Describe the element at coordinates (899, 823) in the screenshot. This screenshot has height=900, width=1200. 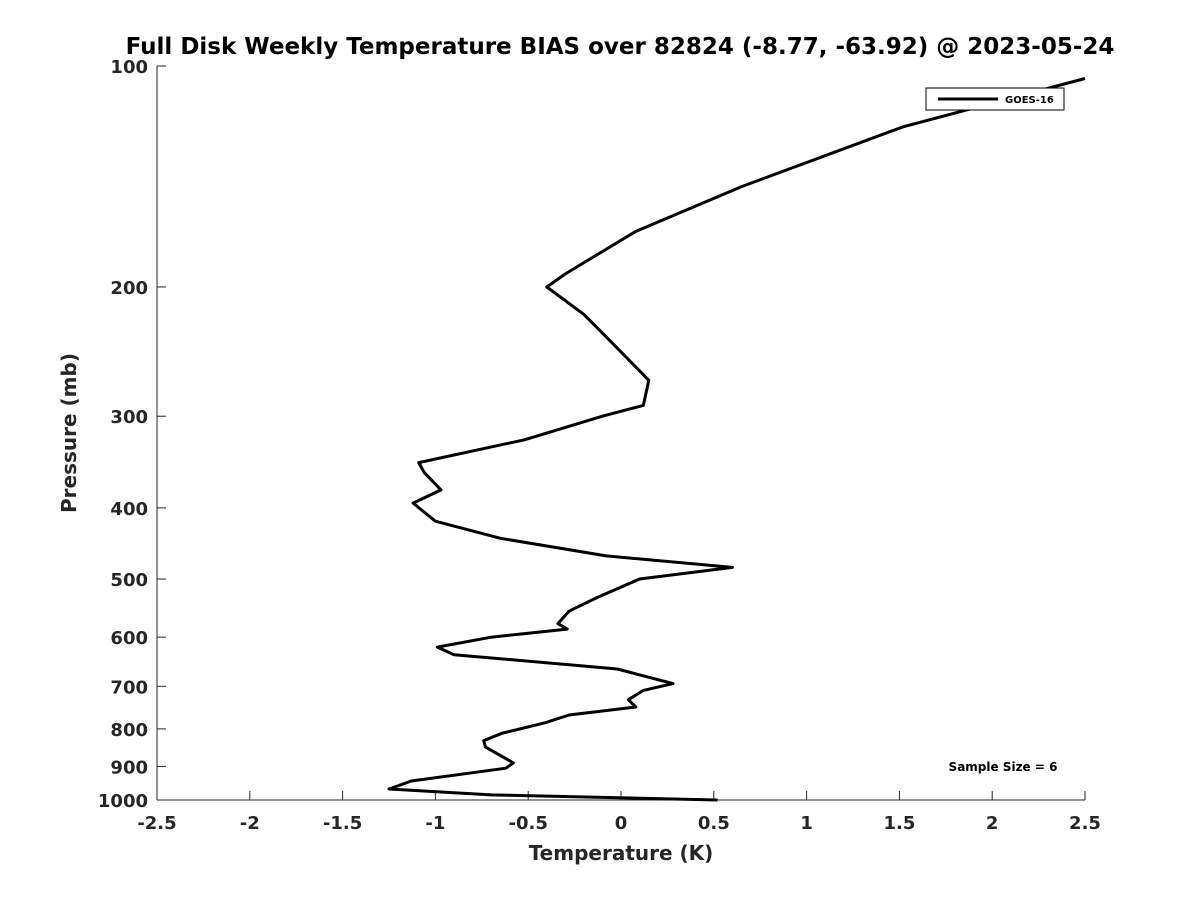
I see `x-tick-label: 1.5` at that location.